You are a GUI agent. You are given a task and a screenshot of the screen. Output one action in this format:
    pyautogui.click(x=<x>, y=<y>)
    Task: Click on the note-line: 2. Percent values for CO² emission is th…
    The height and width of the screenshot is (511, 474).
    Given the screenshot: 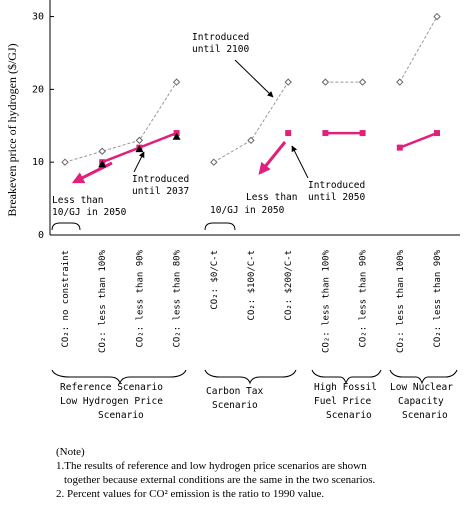 What is the action you would take?
    pyautogui.click(x=190, y=494)
    